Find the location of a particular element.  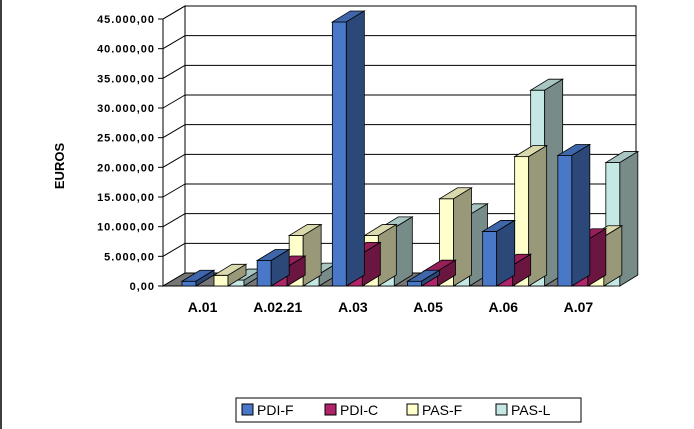

x-tick-label: A.05 is located at coordinates (428, 307).